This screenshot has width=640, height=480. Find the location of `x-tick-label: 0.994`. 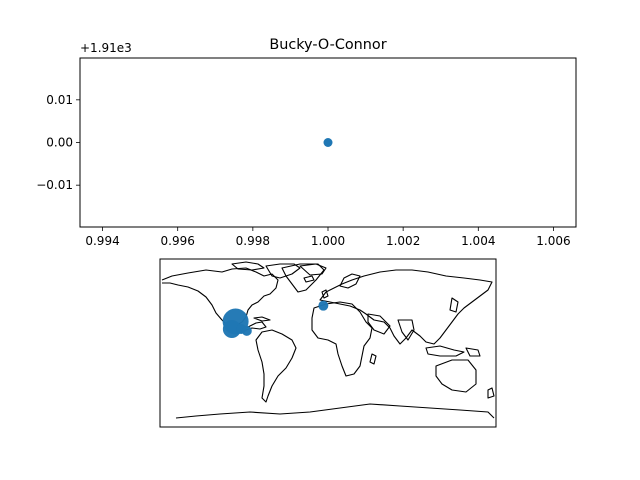

x-tick-label: 0.994 is located at coordinates (102, 241).